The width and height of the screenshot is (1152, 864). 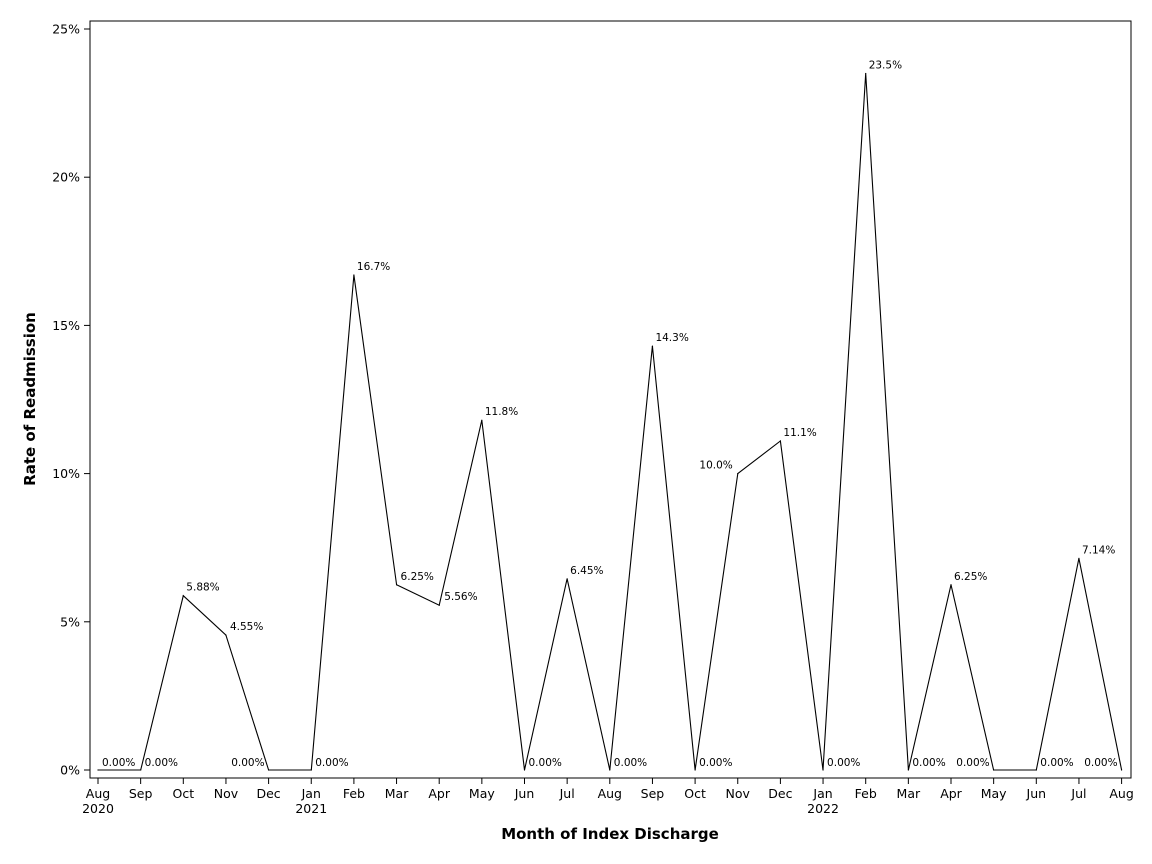 What do you see at coordinates (799, 433) in the screenshot?
I see `data-label: 11.1%` at bounding box center [799, 433].